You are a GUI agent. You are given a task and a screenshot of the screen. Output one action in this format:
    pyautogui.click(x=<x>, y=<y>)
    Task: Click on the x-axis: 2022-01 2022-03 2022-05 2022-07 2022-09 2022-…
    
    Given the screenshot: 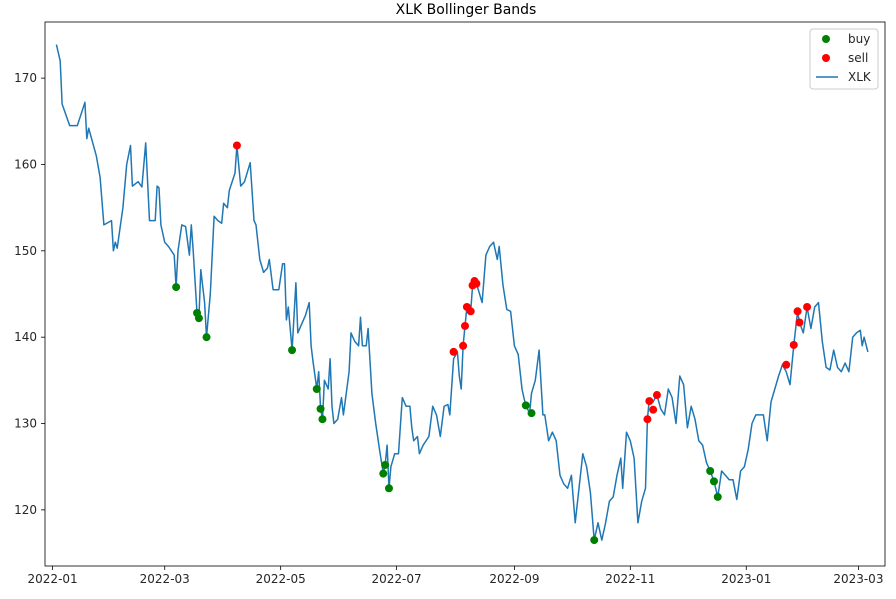 What is the action you would take?
    pyautogui.click(x=455, y=576)
    